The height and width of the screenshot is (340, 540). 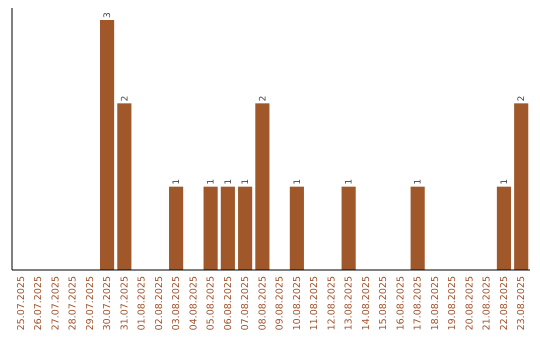 What do you see at coordinates (280, 303) in the screenshot?
I see `x-tick-label: 09.08.2025` at bounding box center [280, 303].